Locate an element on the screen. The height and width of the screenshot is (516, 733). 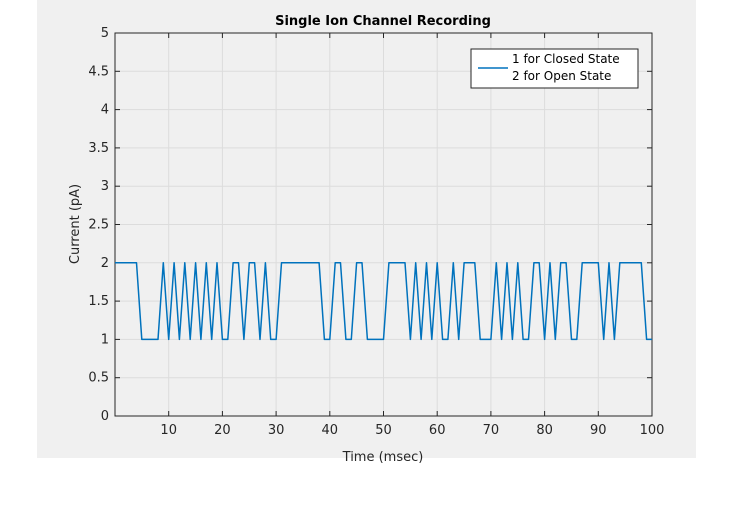
y-tick-label: 2 is located at coordinates (105, 263).